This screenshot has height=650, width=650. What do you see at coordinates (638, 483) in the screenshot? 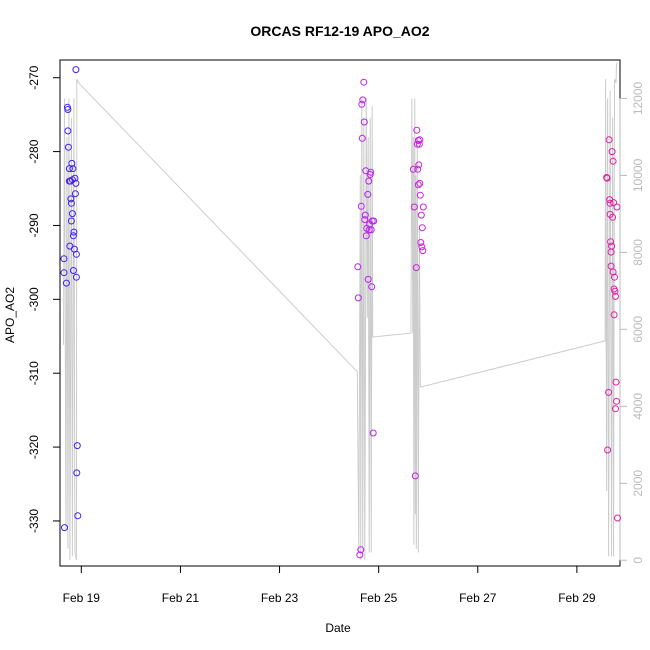
I see `y2-tick-label: 2000` at bounding box center [638, 483].